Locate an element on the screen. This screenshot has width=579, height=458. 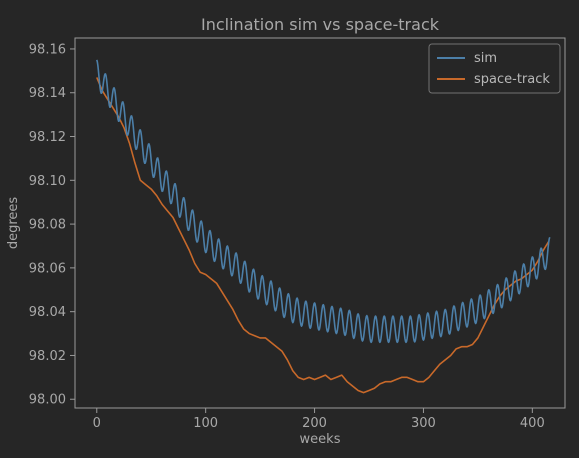
x-tick-label: 100 is located at coordinates (205, 423).